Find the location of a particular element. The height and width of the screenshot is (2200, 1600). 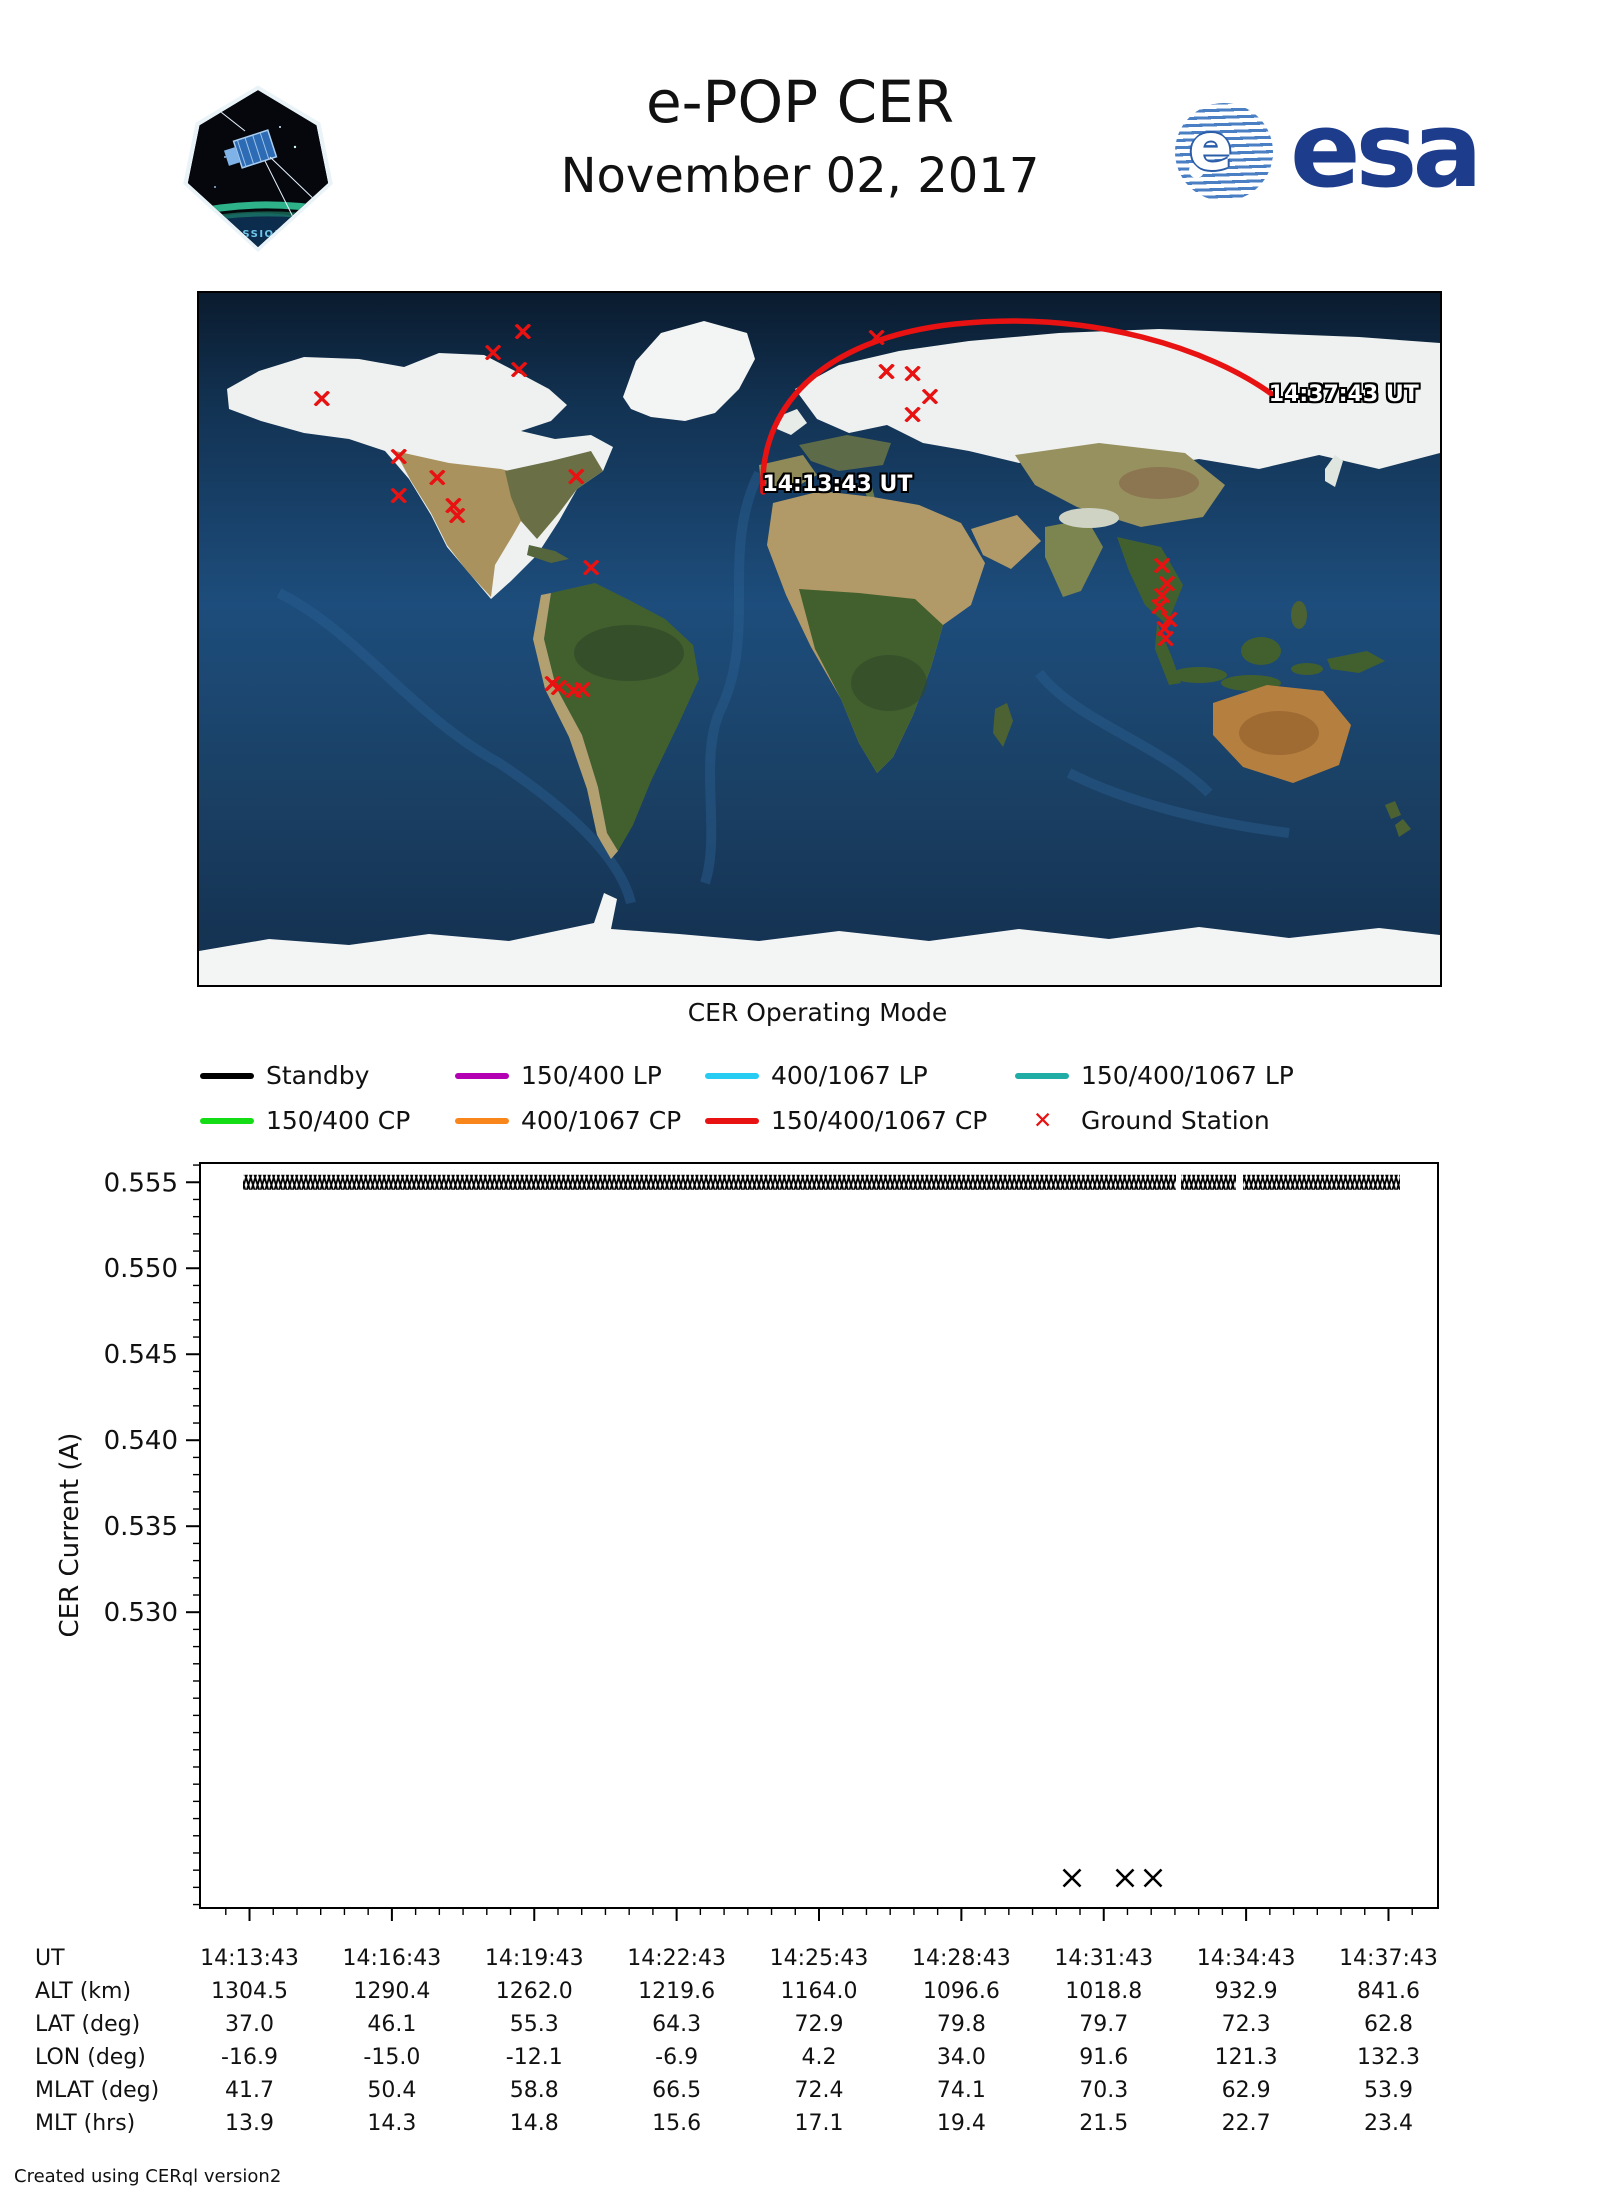

legend-label: 150/400/1067 LP is located at coordinates (1187, 1075).